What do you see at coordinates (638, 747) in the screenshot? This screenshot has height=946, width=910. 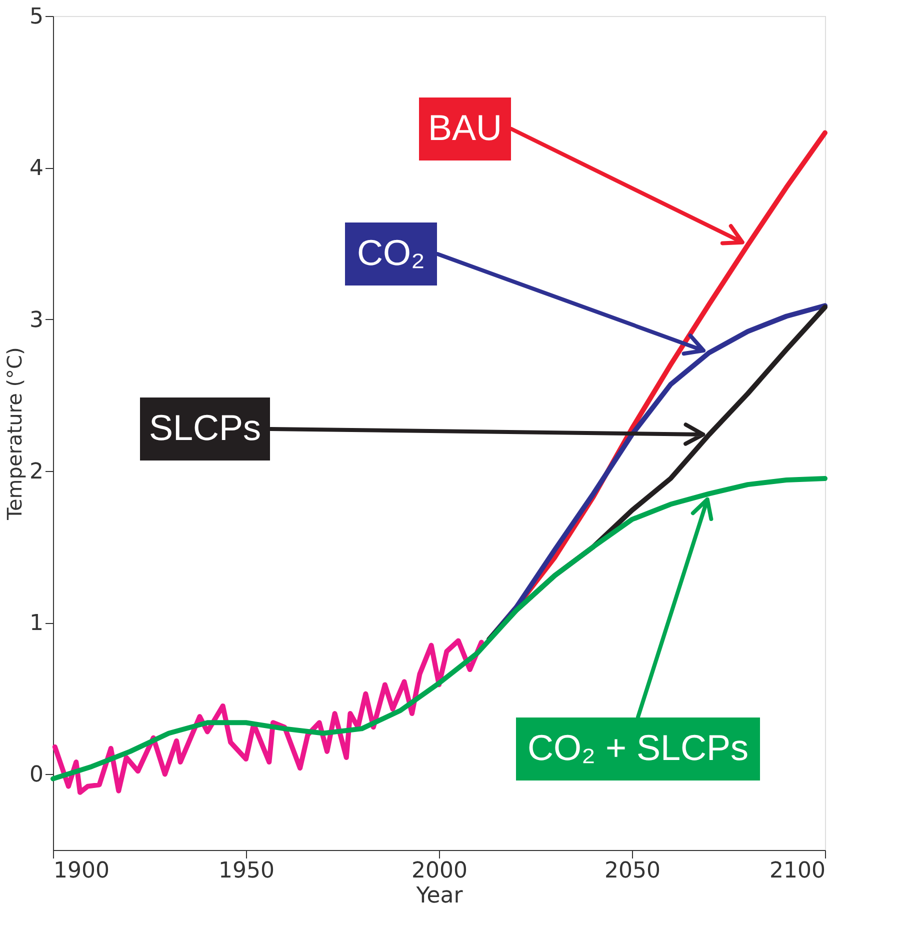 I see `text: CO₂ + SLCPs` at bounding box center [638, 747].